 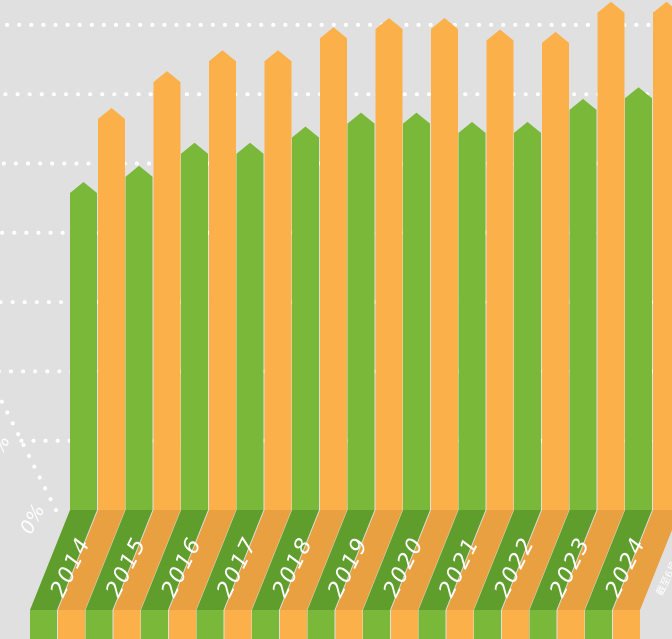 I want to click on y-axis-line, so click(x=29, y=452).